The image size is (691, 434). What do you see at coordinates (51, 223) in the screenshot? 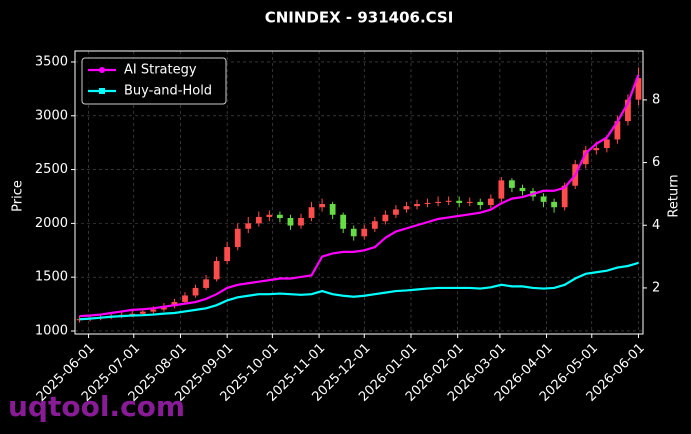
I see `y-tick-label: 2000` at bounding box center [51, 223].